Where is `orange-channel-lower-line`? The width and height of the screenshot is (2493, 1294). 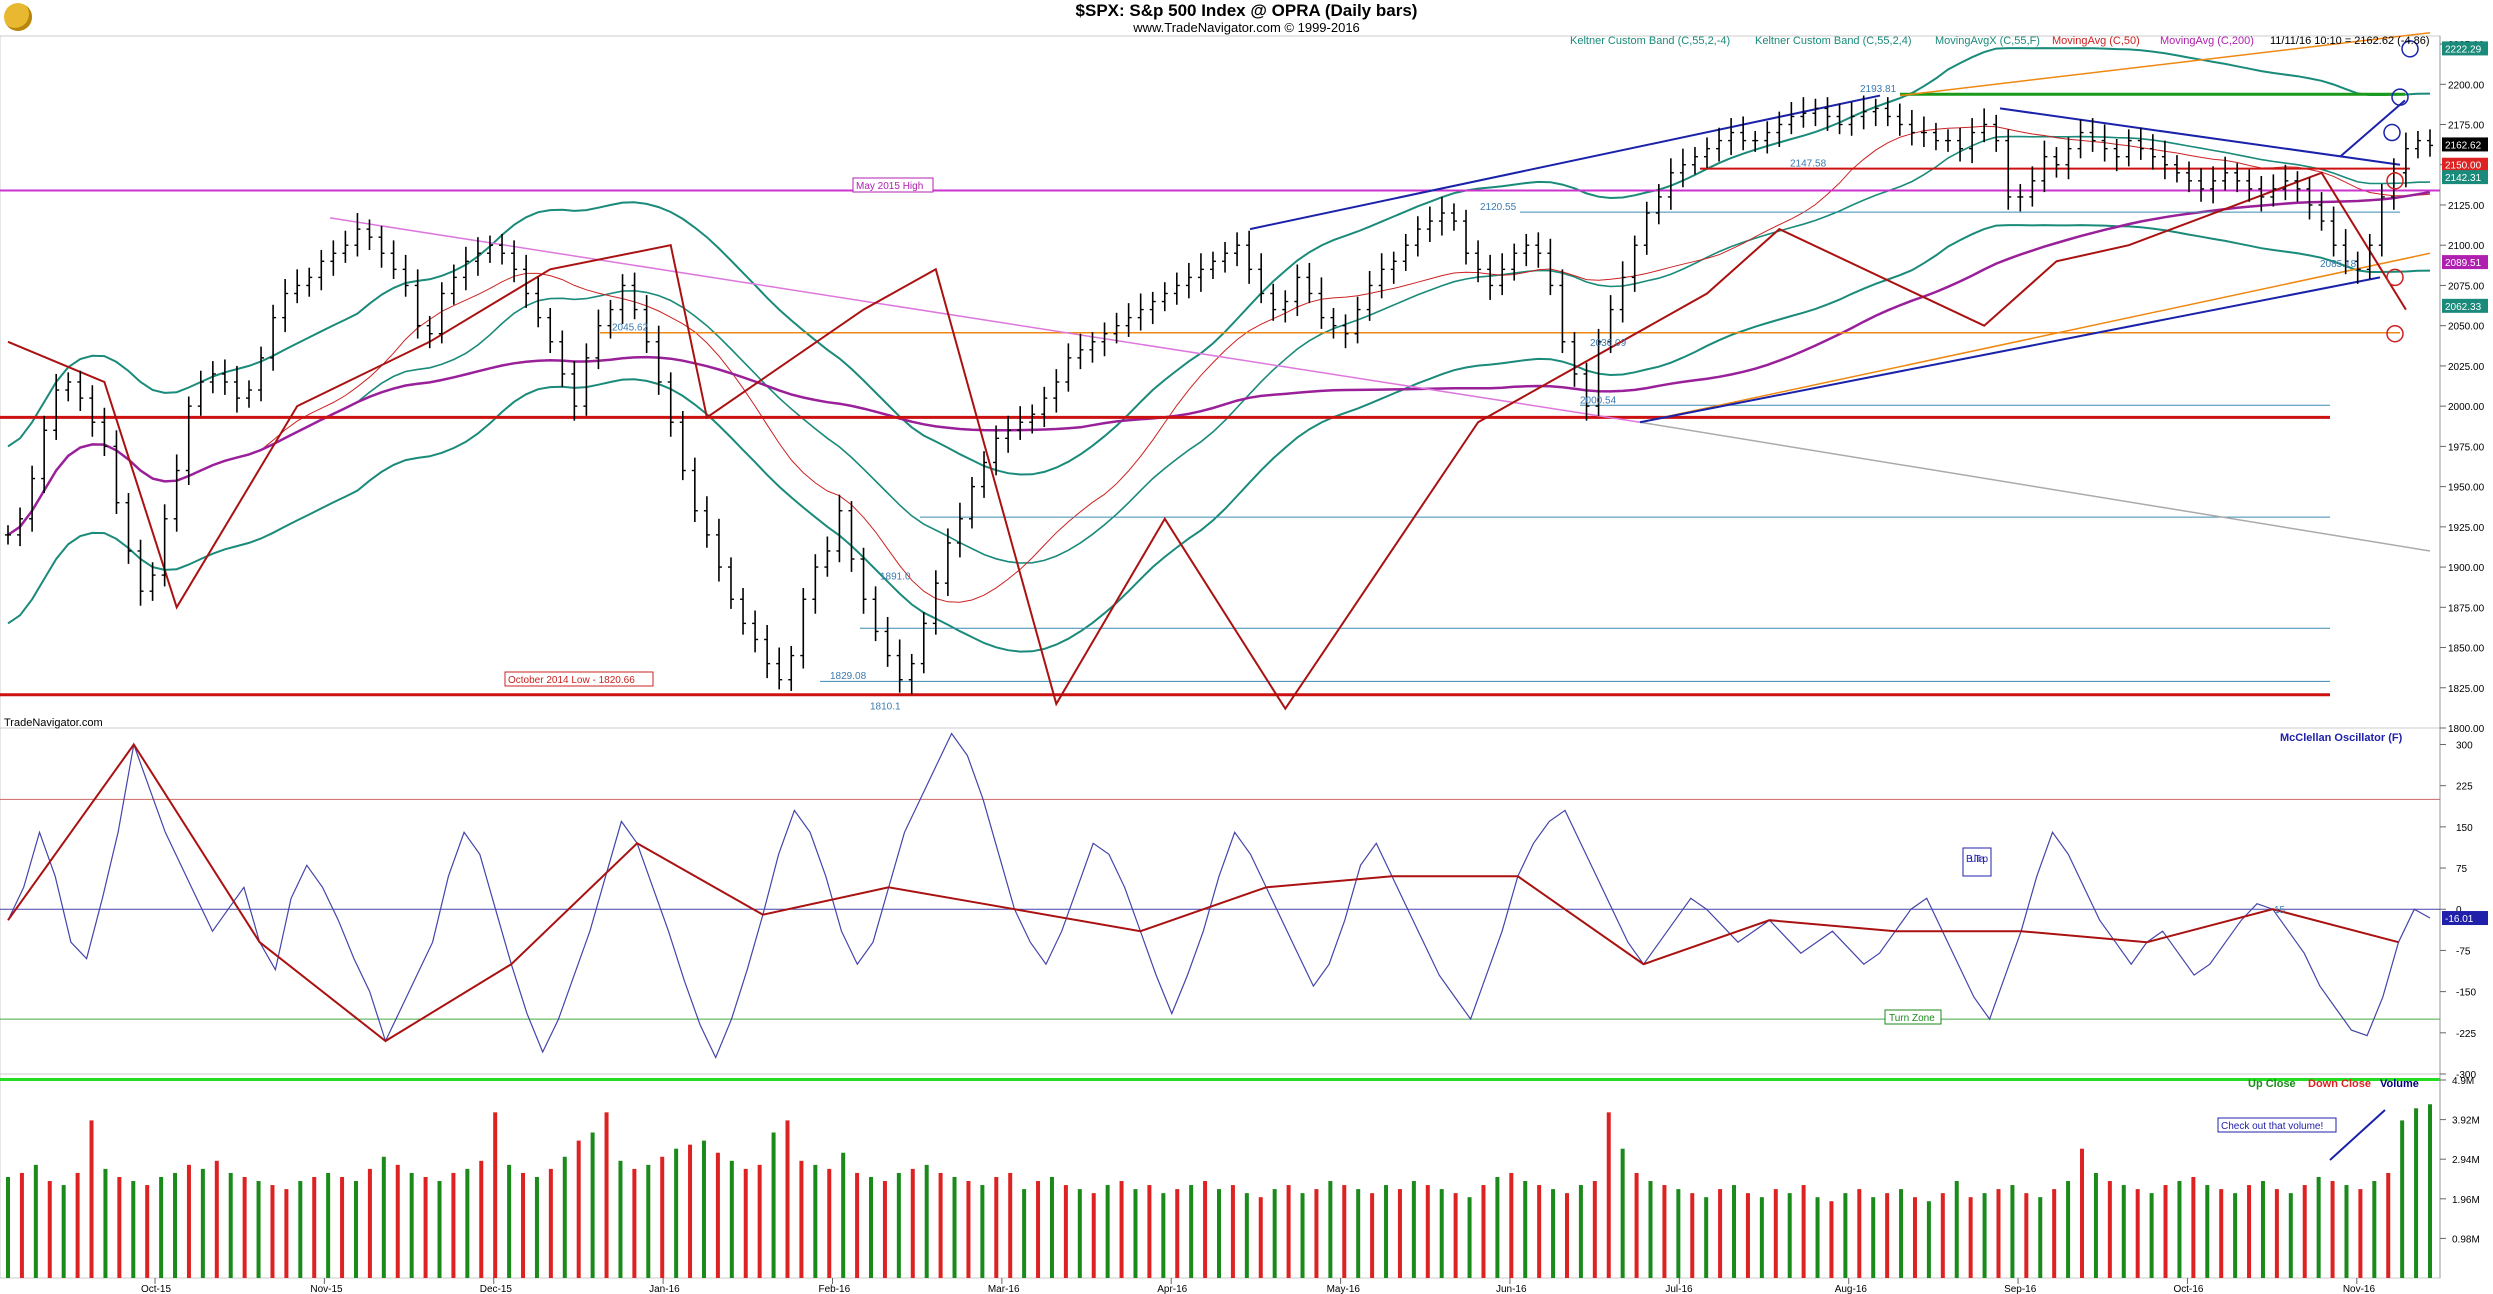
orange-channel-lower-line is located at coordinates (2035, 337).